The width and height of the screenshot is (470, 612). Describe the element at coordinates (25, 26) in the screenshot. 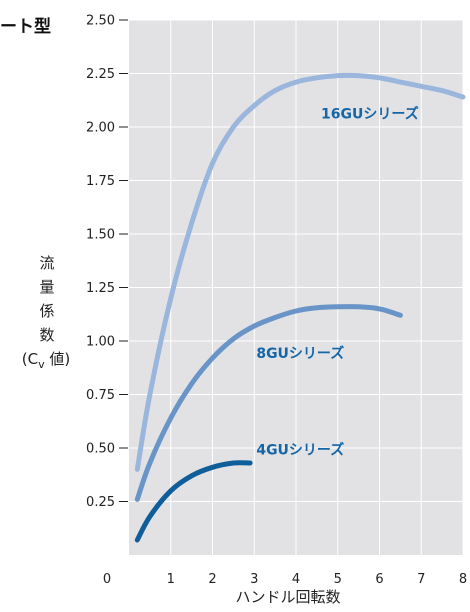

I see `chart-title: ート型` at that location.